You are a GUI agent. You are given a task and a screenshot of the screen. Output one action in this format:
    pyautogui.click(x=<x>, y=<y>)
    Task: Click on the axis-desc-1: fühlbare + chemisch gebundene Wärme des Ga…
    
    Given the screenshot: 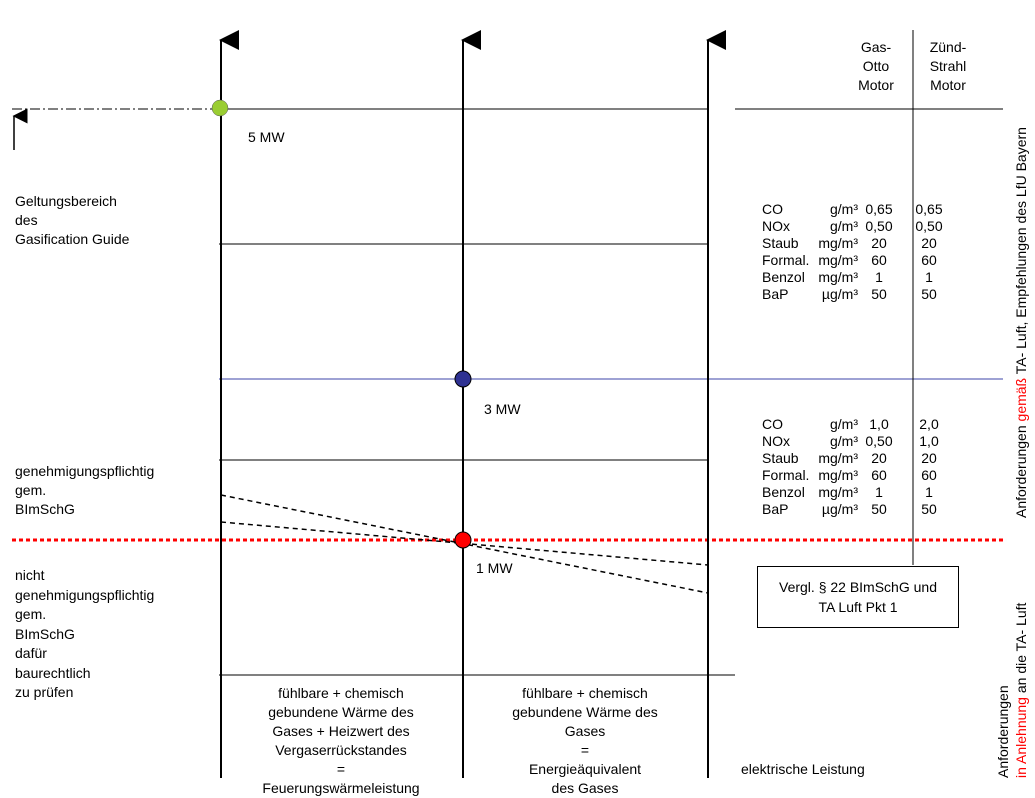 What is the action you would take?
    pyautogui.click(x=341, y=740)
    